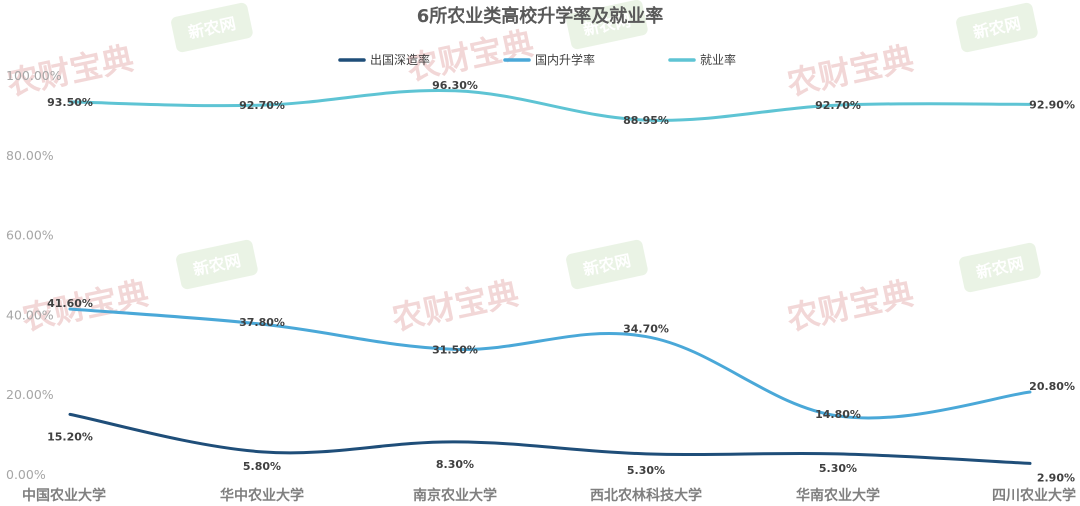 The width and height of the screenshot is (1080, 506). What do you see at coordinates (34, 275) in the screenshot?
I see `y-axis: 0.00% 20.00% 40.00% 60.00% 80.00% 100.00%` at bounding box center [34, 275].